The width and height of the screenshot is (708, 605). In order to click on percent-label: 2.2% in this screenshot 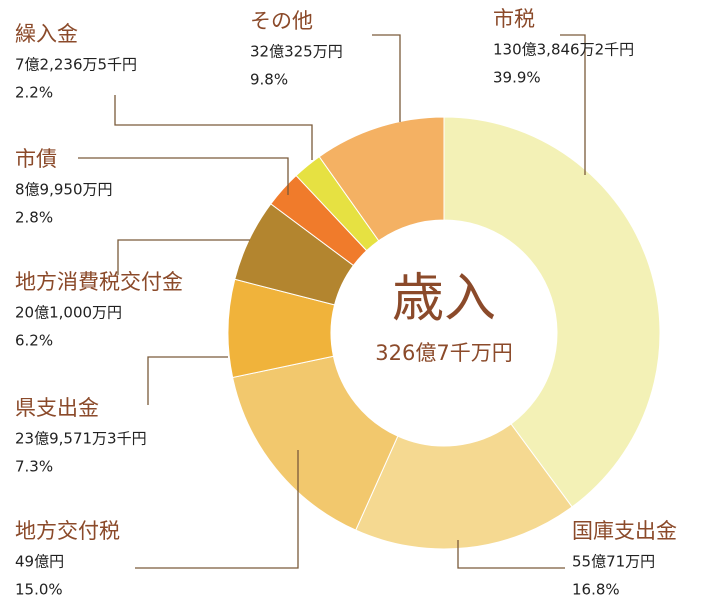, I will do `click(34, 93)`.